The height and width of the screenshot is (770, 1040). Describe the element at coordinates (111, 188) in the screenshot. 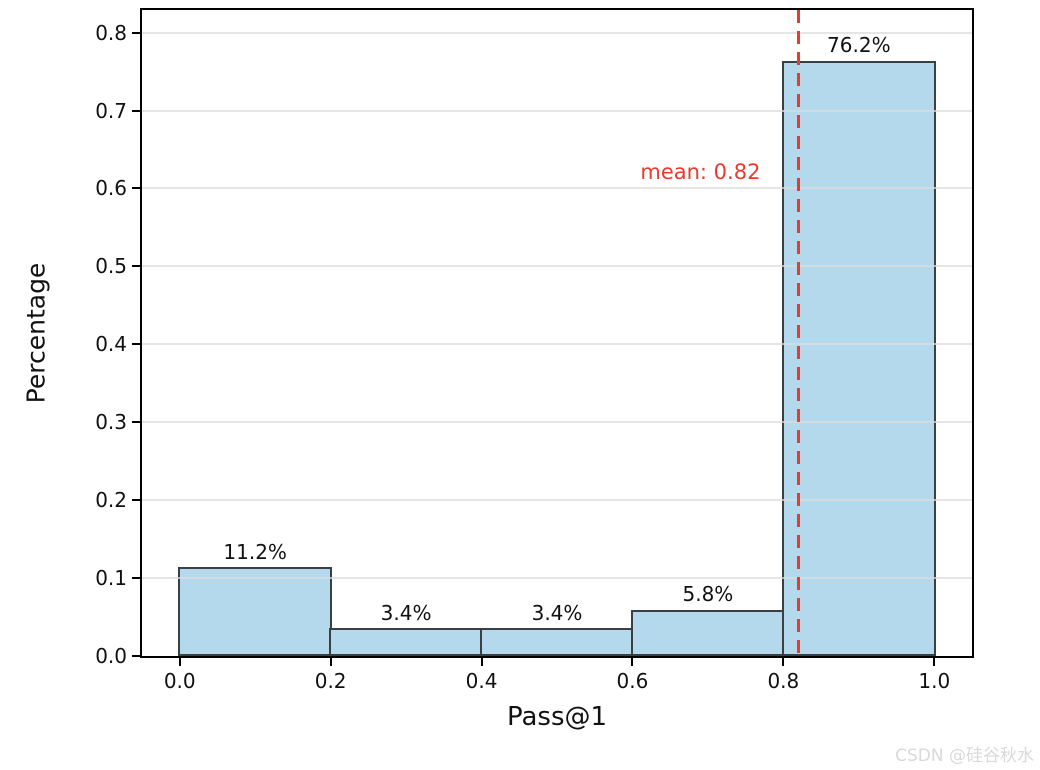

I see `y-tick-label: 0.6` at that location.